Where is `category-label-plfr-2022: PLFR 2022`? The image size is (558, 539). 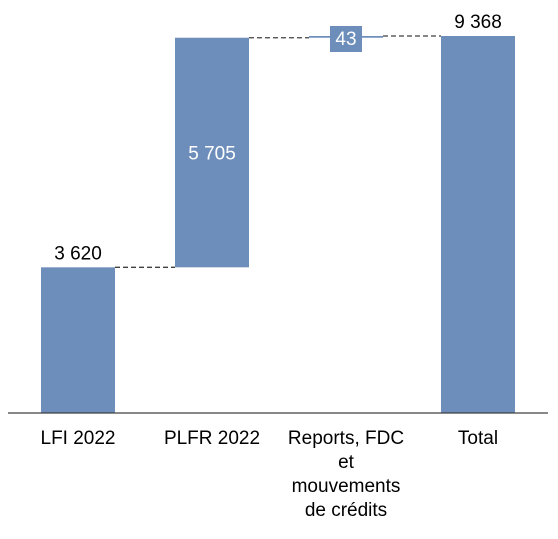
category-label-plfr-2022: PLFR 2022 is located at coordinates (212, 438).